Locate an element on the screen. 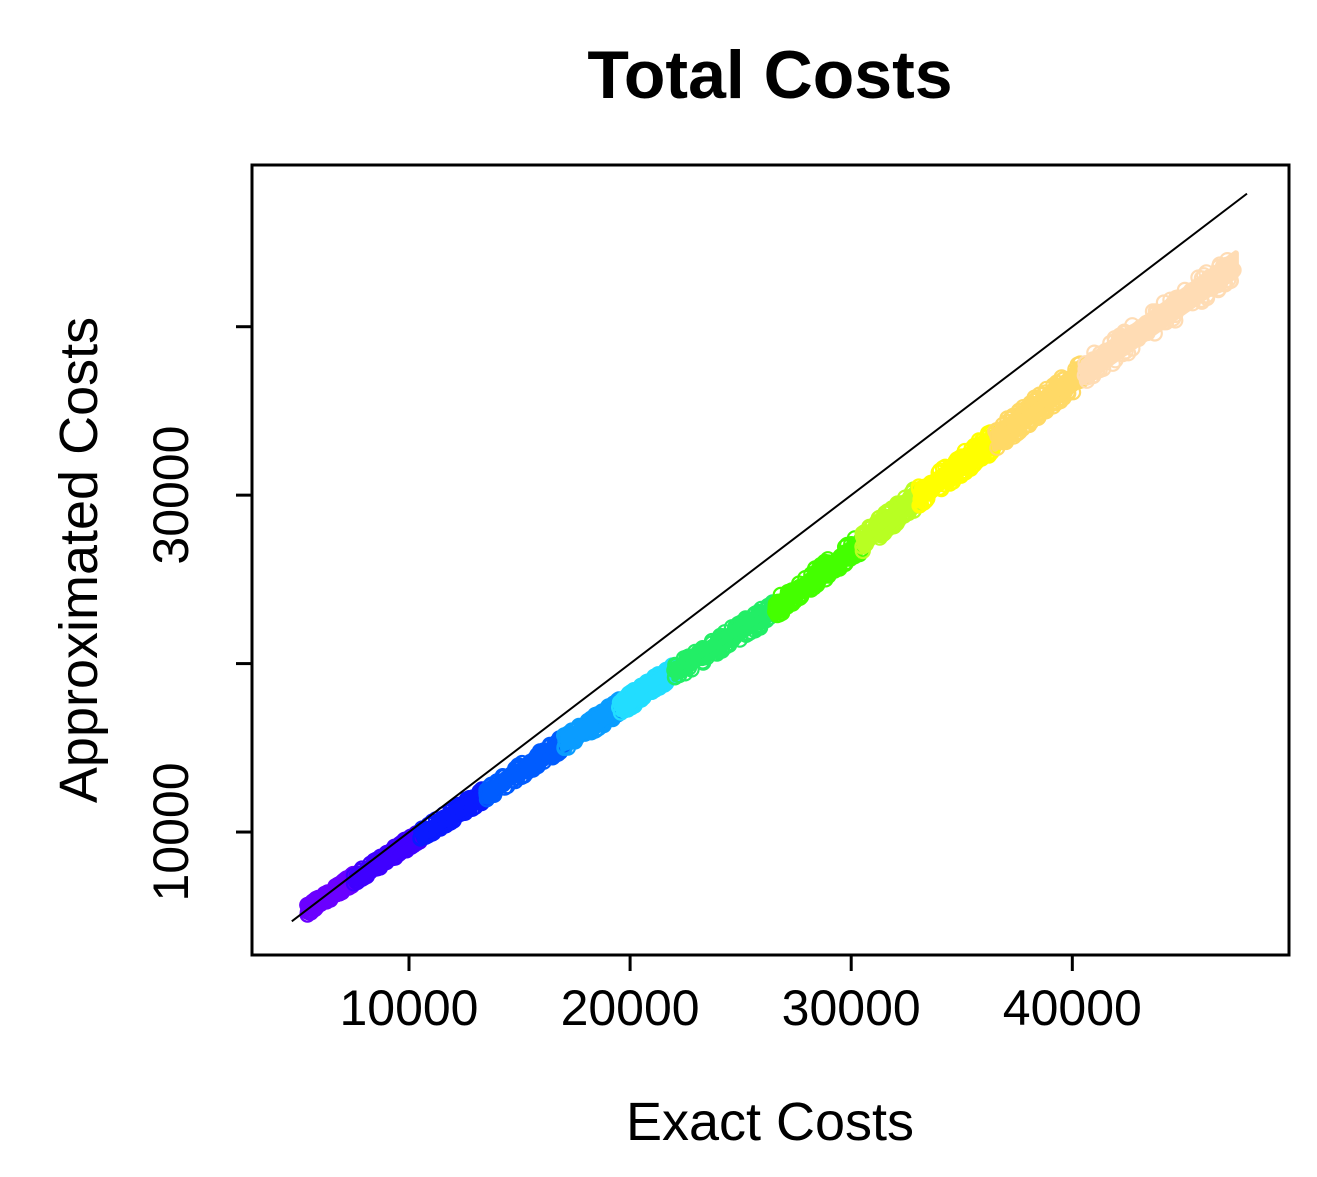 The image size is (1317, 1177). x-axis: 10000 20000 30000 40000 is located at coordinates (740, 995).